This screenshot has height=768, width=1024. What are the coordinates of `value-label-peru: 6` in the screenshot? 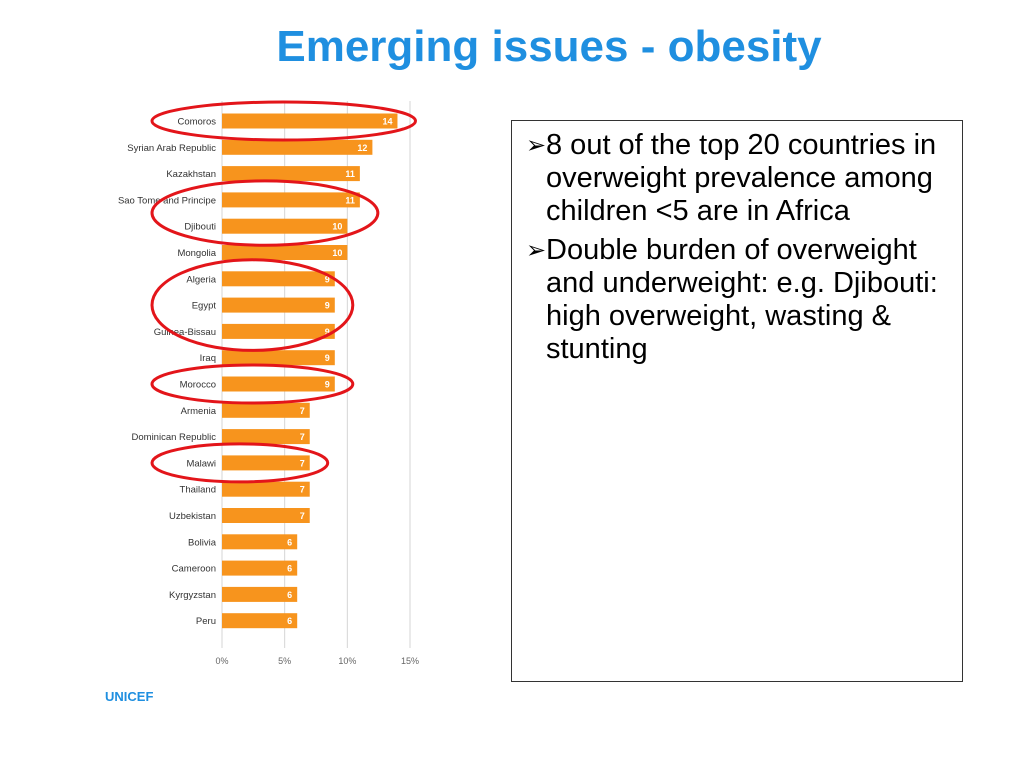 It's located at (289, 621).